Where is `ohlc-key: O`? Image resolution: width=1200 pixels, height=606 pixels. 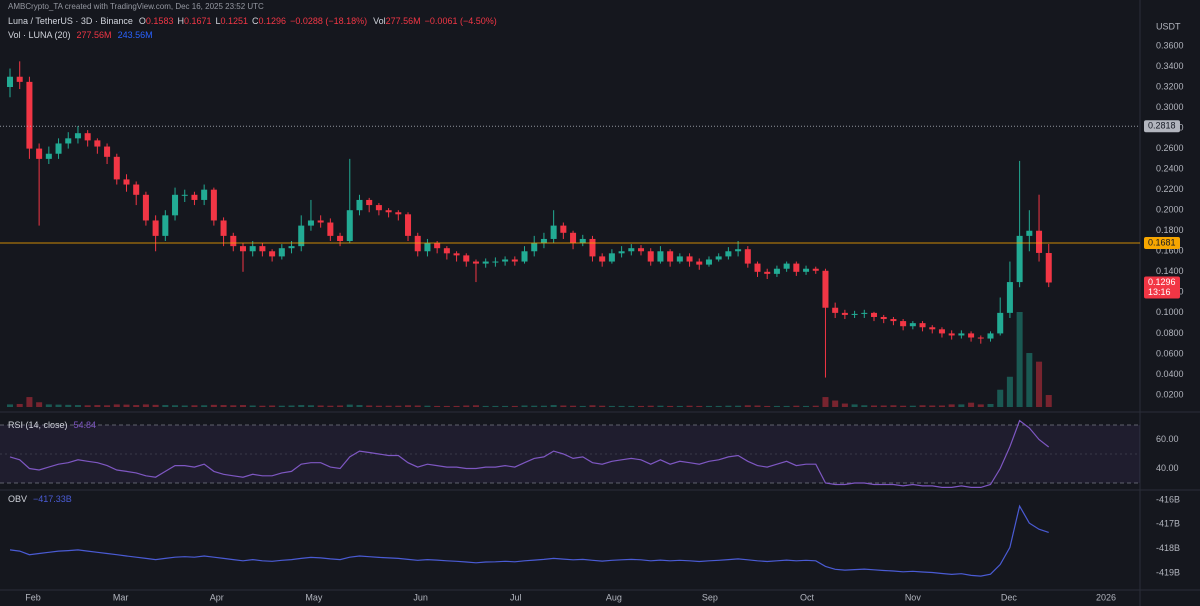 ohlc-key: O is located at coordinates (142, 21).